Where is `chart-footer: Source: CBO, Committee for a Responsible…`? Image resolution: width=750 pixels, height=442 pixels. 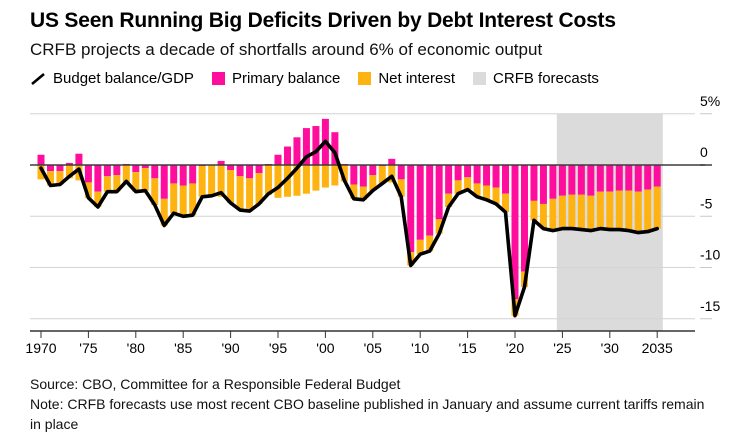
chart-footer: Source: CBO, Committee for a Responsible… is located at coordinates (365, 405).